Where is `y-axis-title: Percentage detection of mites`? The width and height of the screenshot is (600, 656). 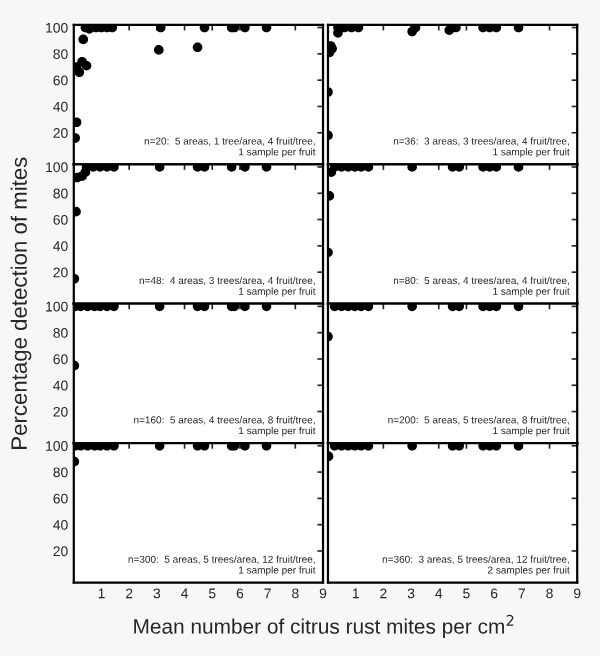
y-axis-title: Percentage detection of mites is located at coordinates (21, 303).